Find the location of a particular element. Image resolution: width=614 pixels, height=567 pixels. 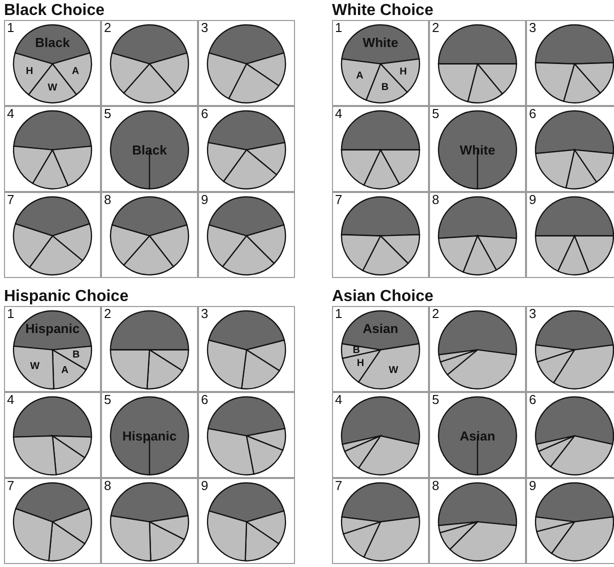

chart-title: White Choice is located at coordinates (383, 10).